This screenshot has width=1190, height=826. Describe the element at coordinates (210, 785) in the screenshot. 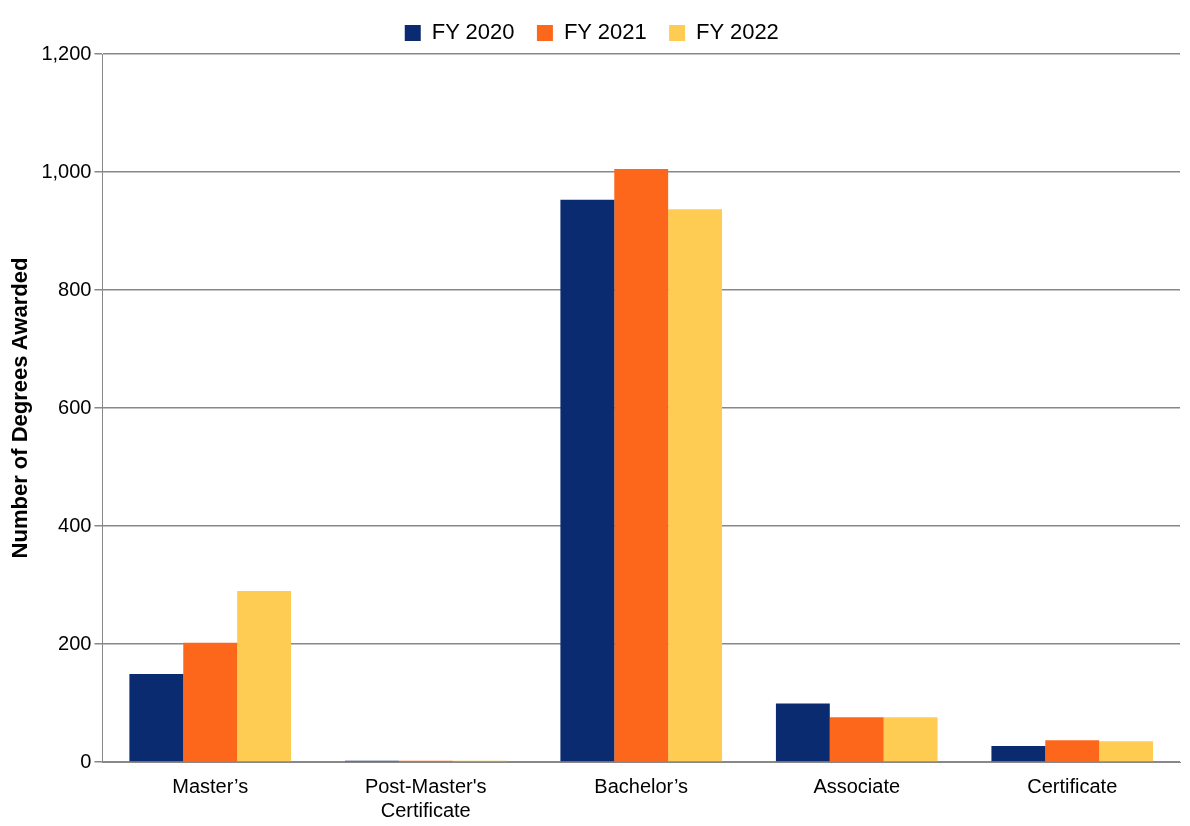

I see `x-tick-label: Master’s` at that location.